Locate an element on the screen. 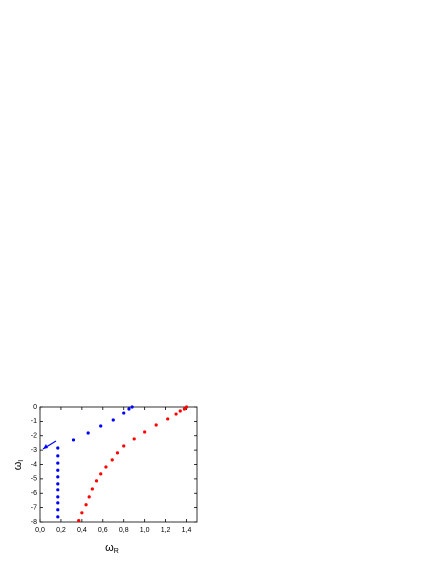 This screenshot has height=564, width=436. y-tick-label: -1 is located at coordinates (34, 421).